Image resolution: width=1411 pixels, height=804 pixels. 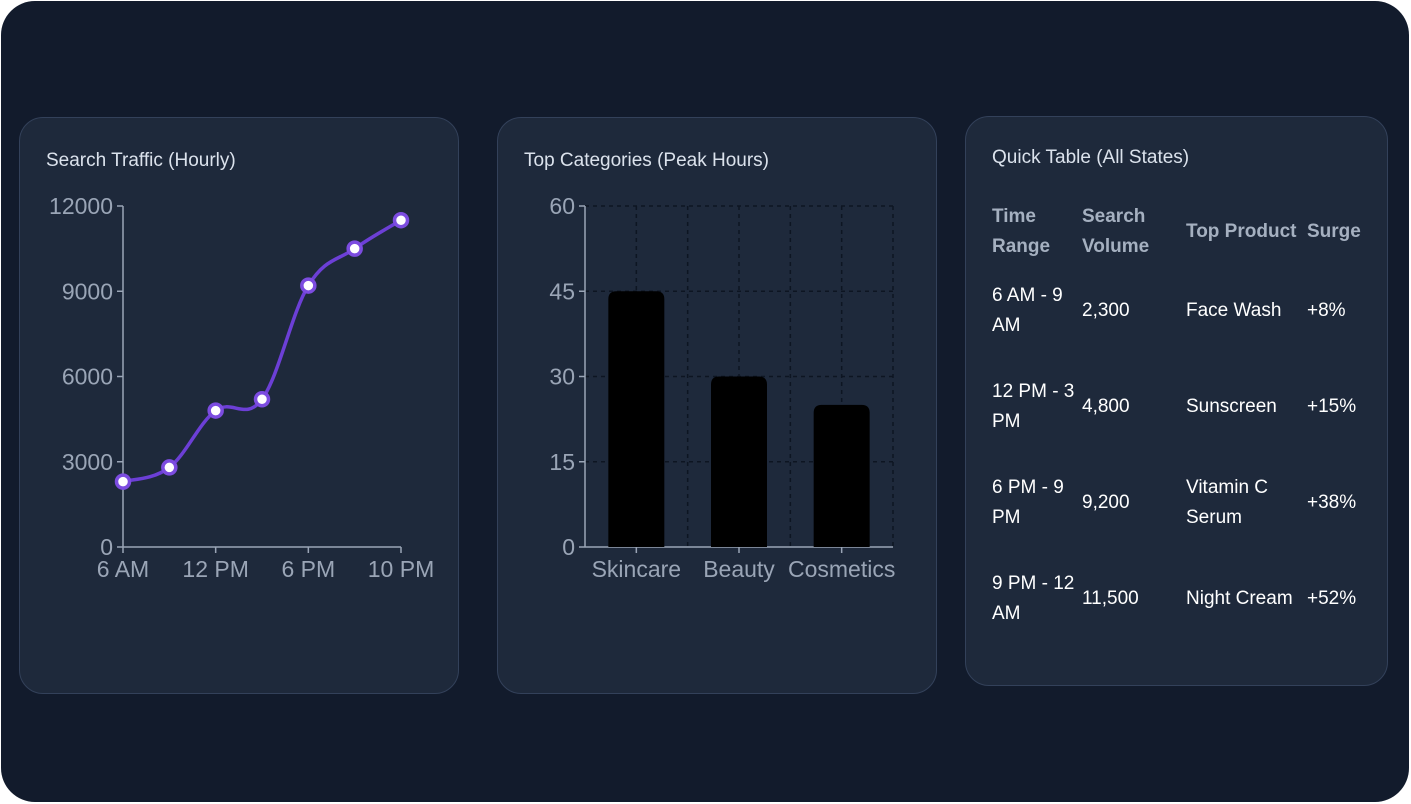 What do you see at coordinates (562, 291) in the screenshot?
I see `y-tick-label: 45` at bounding box center [562, 291].